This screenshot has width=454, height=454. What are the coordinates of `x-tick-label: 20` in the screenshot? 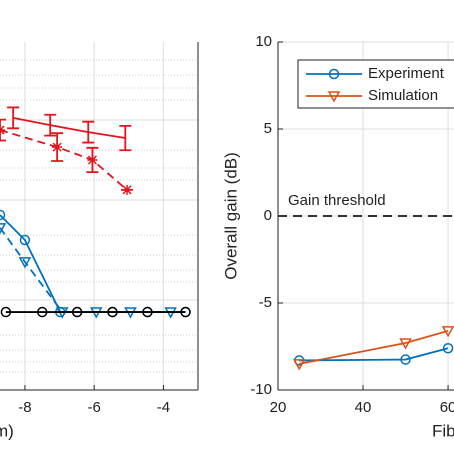 It's located at (278, 407).